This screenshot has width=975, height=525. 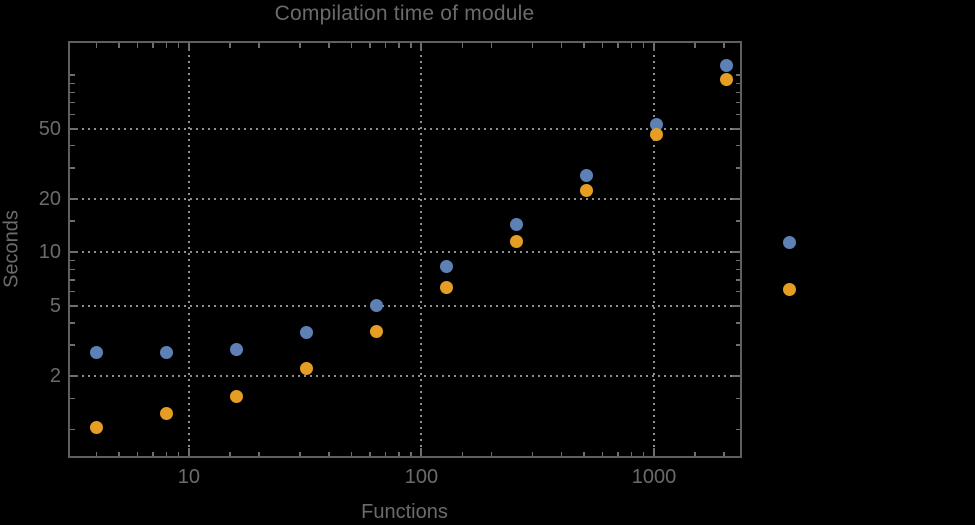 What do you see at coordinates (55, 376) in the screenshot?
I see `y-tick-label: 2` at bounding box center [55, 376].